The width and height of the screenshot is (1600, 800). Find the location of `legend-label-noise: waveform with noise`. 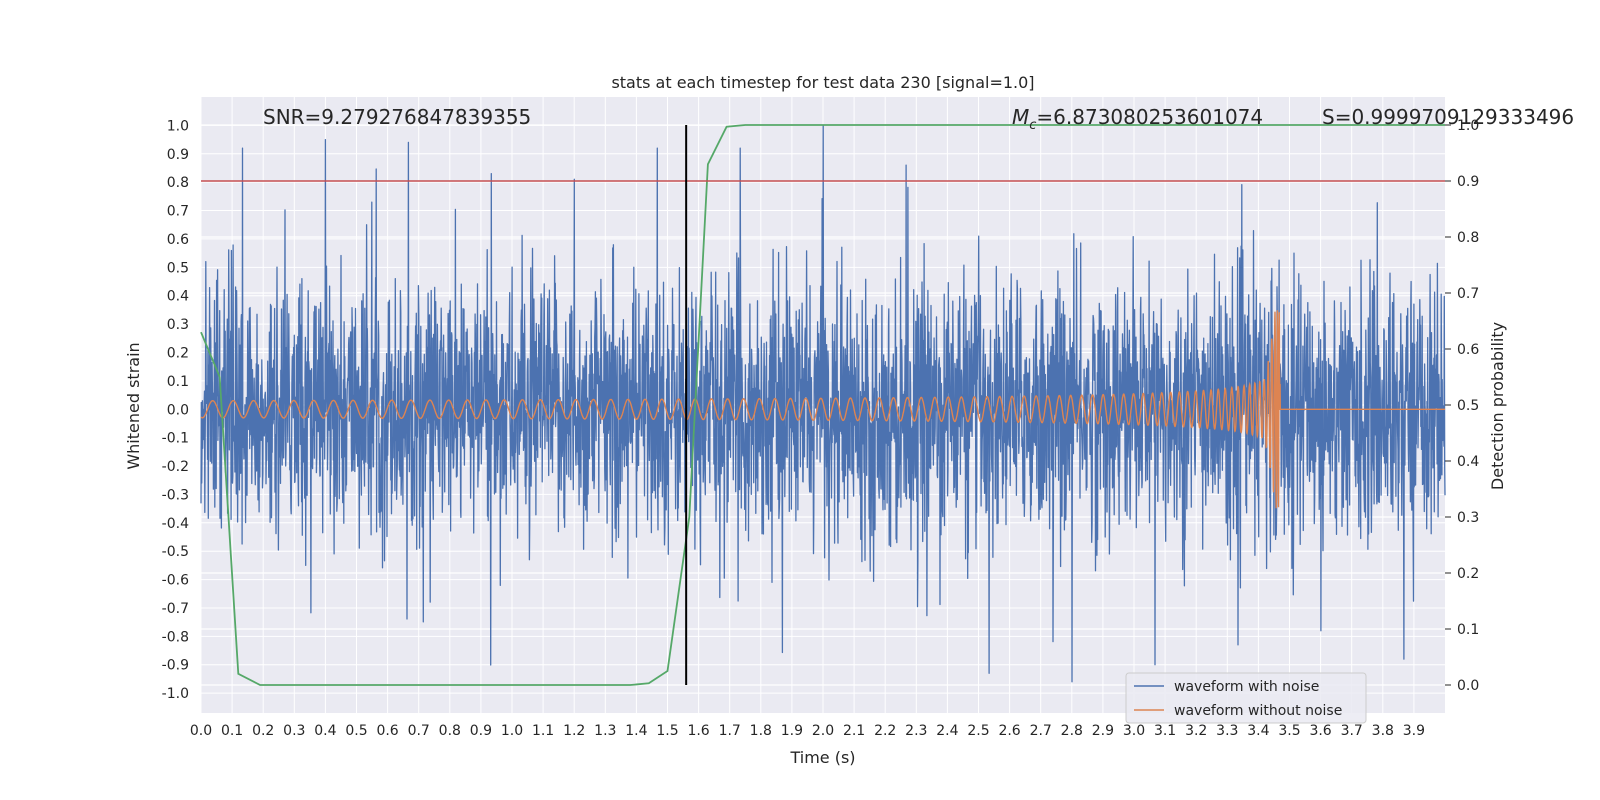

legend-label-noise: waveform with noise is located at coordinates (1246, 687).